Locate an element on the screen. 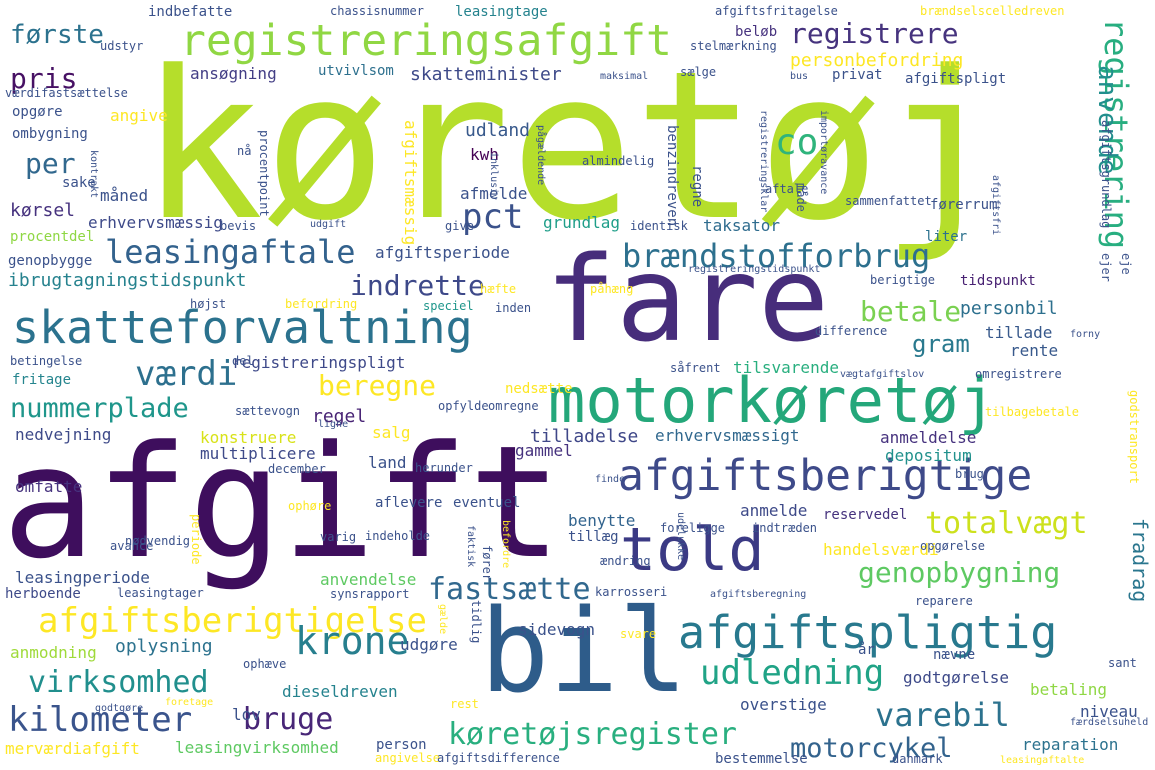  cloud-word: benytte is located at coordinates (602, 520).